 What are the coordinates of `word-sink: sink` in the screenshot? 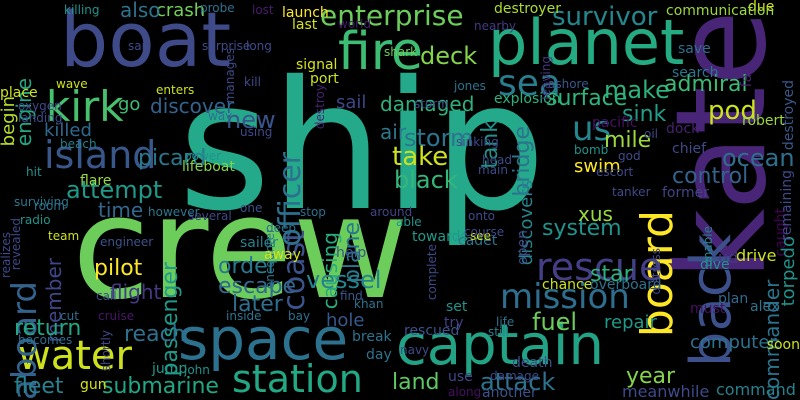 It's located at (644, 114).